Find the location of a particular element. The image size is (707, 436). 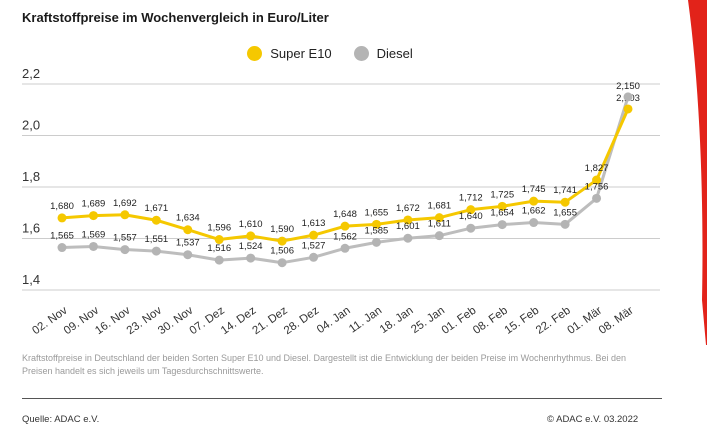

legend-item-diesel: Diesel is located at coordinates (383, 53).